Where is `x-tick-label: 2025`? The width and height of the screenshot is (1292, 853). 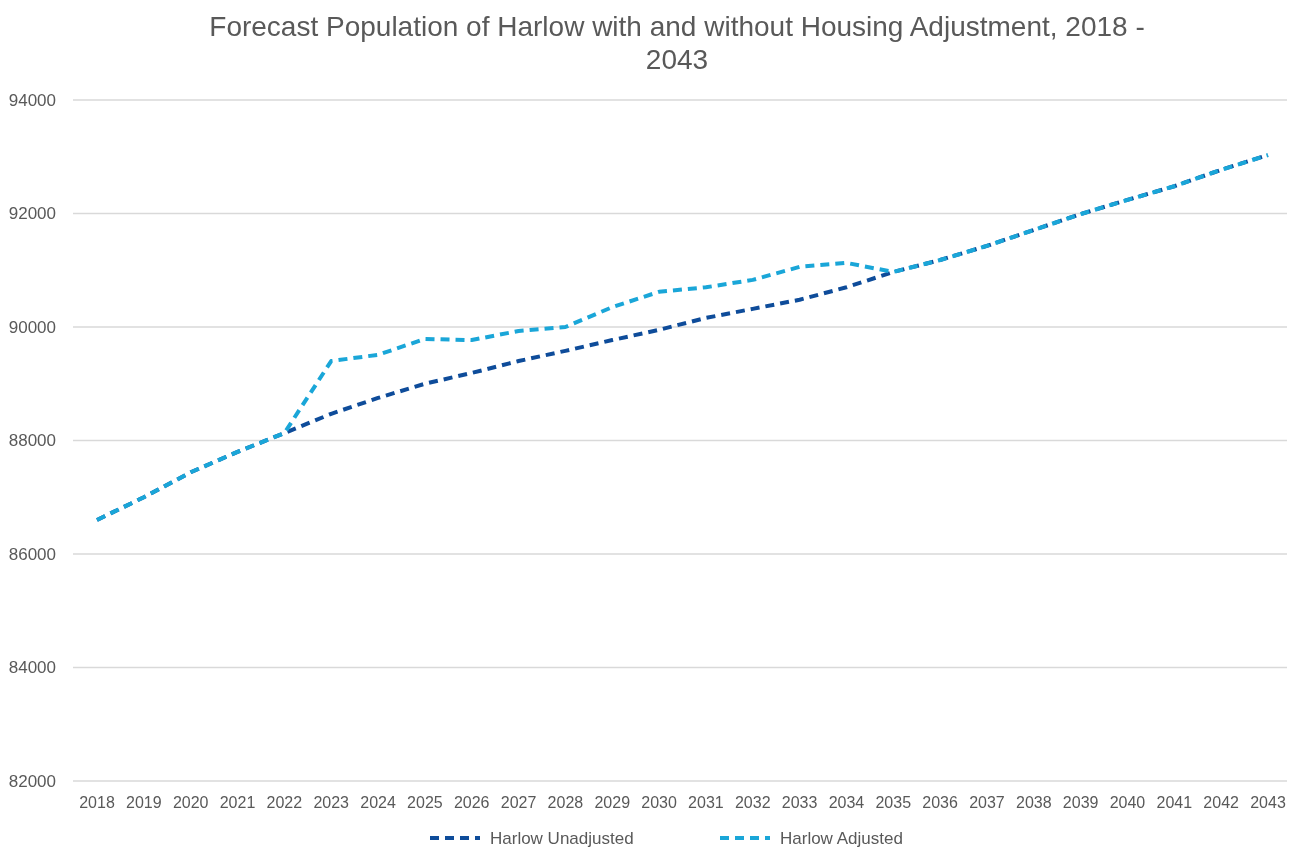
x-tick-label: 2025 is located at coordinates (425, 802).